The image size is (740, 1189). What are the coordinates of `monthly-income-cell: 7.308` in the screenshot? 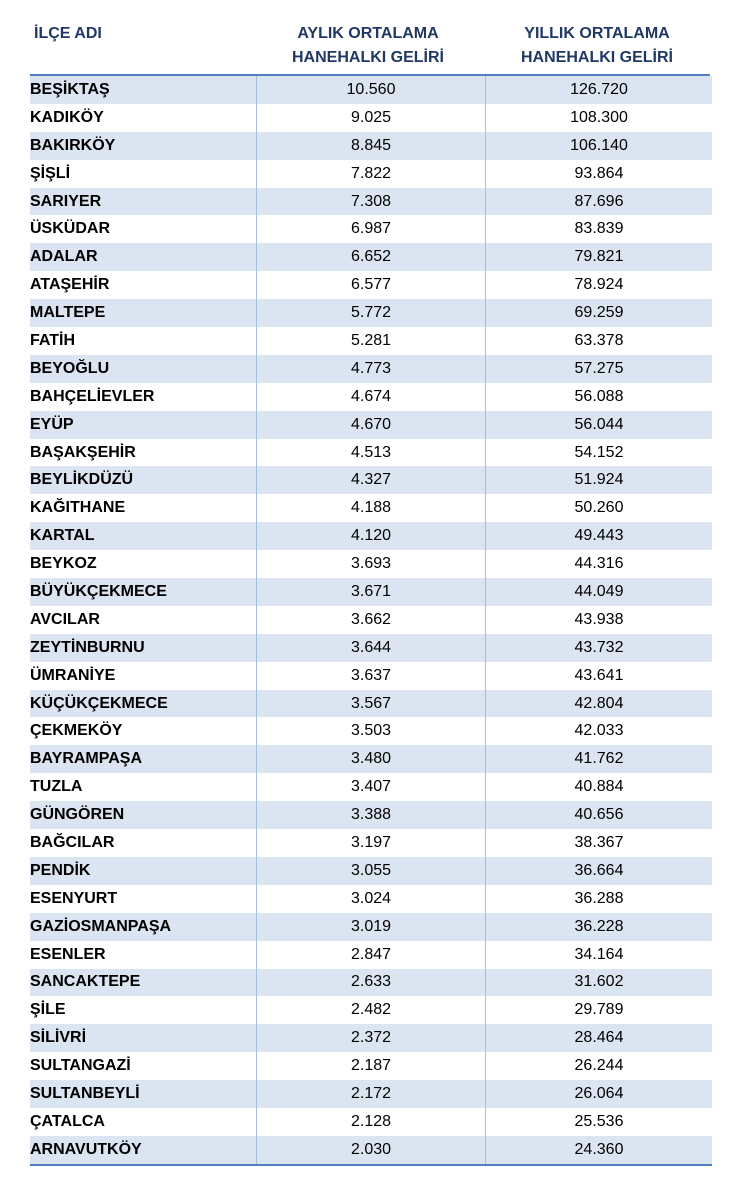 It's located at (371, 201).